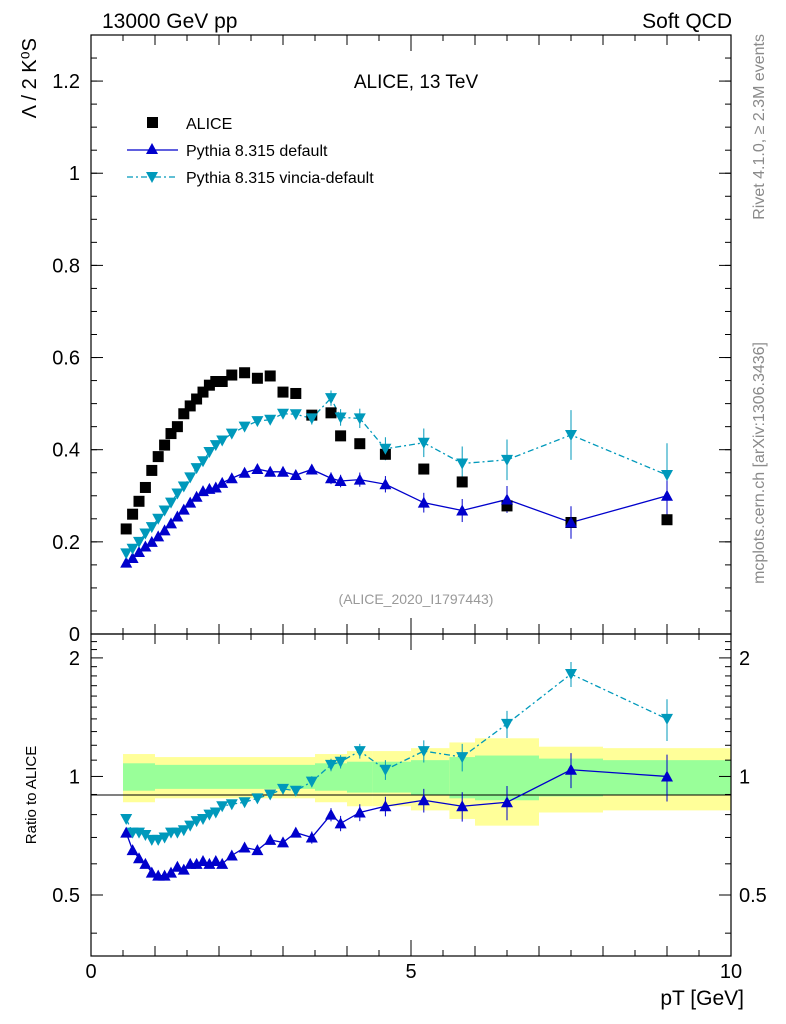 The height and width of the screenshot is (1024, 786). I want to click on main-y-tick-label: 0, so click(74, 635).